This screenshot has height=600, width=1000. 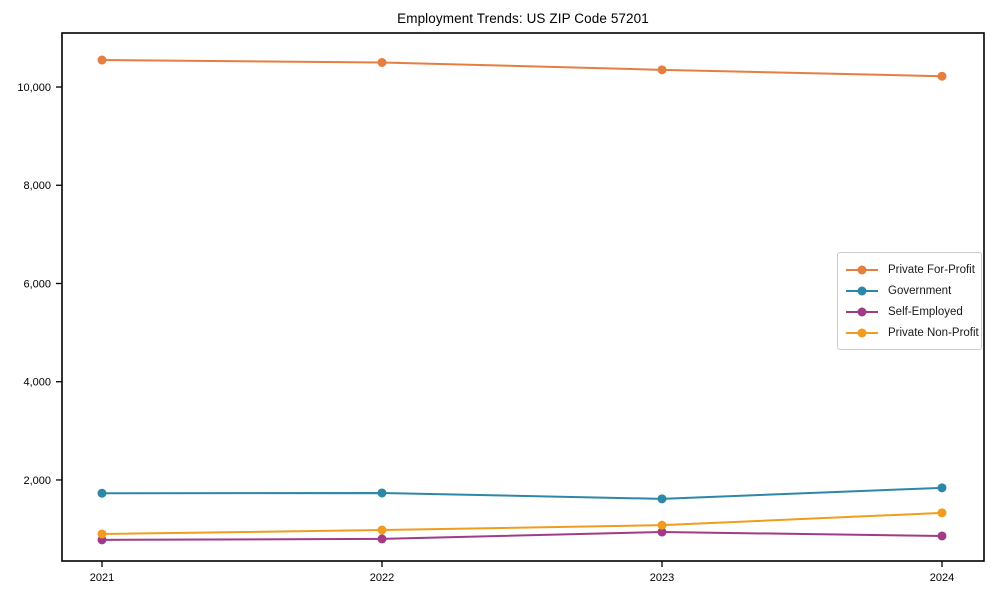 I want to click on data-point-self-employed-2023, so click(x=662, y=532).